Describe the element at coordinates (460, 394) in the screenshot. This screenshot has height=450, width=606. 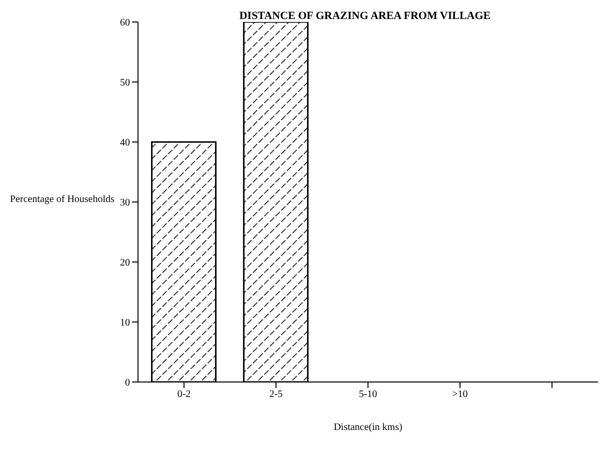
I see `x-tick-label: >10` at that location.